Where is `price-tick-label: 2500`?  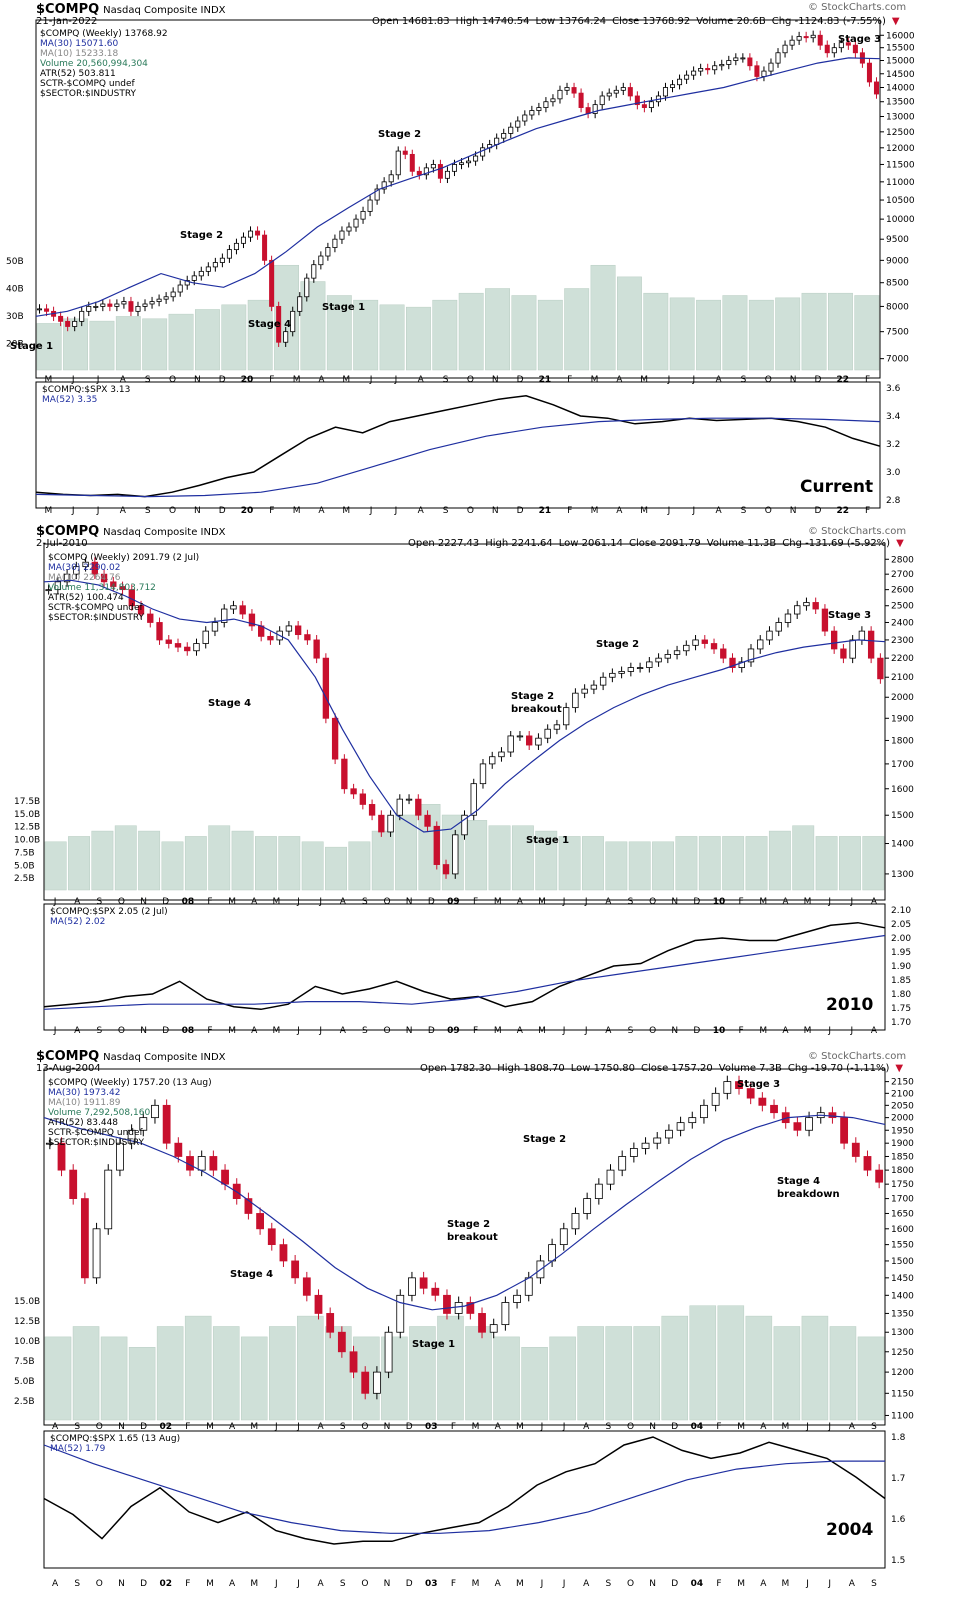
price-tick-label: 2500 is located at coordinates (902, 607).